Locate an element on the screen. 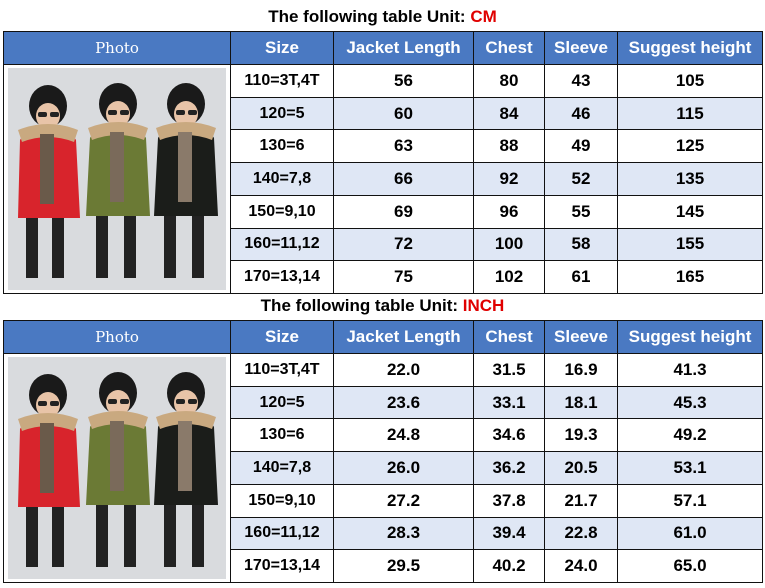 The height and width of the screenshot is (588, 765). jacket-length-cell: 28.3 is located at coordinates (403, 533).